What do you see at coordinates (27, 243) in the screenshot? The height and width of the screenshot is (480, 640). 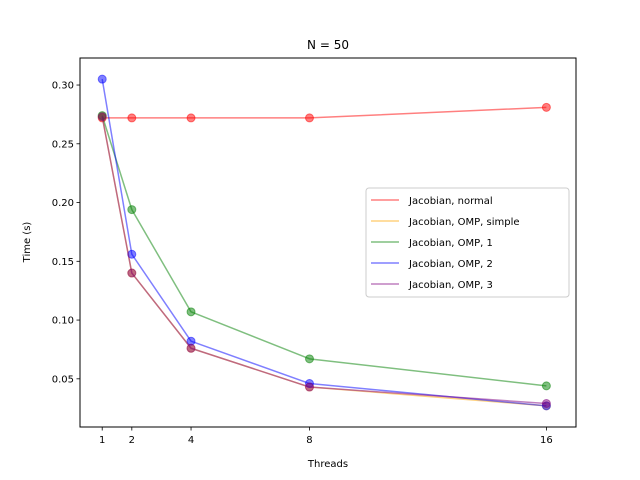 I see `y-axis-label: Time (s)` at bounding box center [27, 243].